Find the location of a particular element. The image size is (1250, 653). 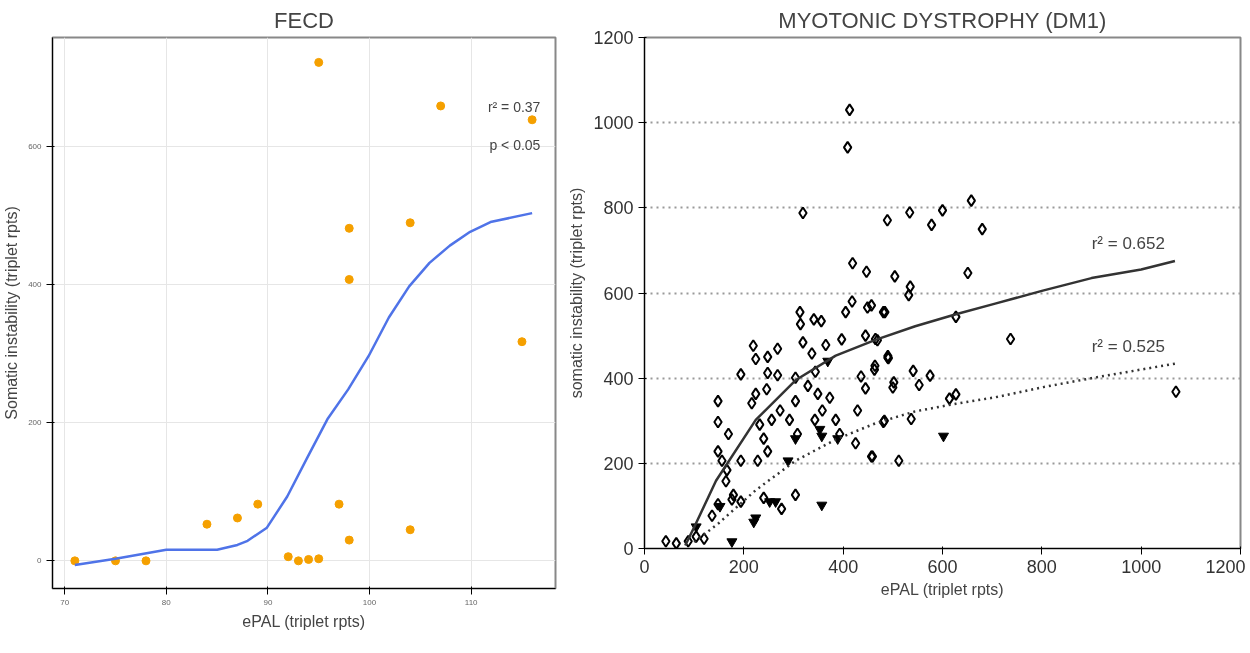

x-tick-label: 1000 is located at coordinates (1141, 566).